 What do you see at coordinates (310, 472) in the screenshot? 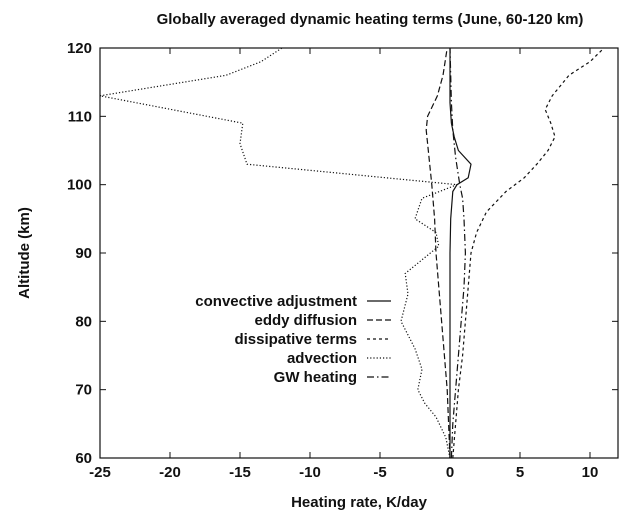
I see `x-tick-label: -10` at bounding box center [310, 472].